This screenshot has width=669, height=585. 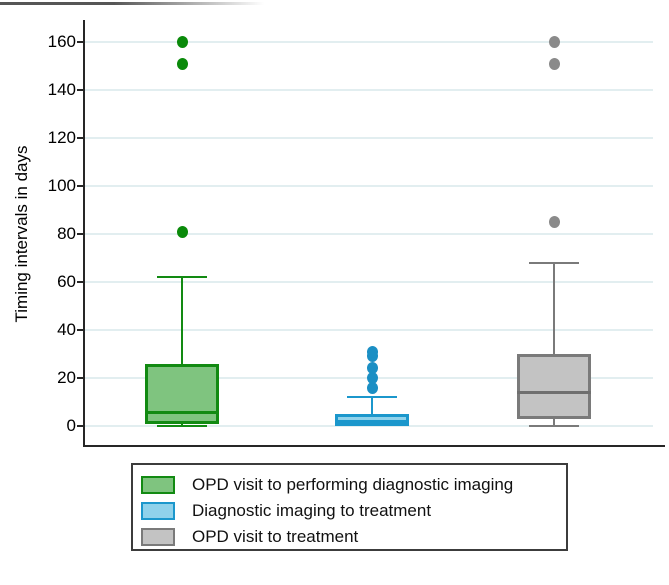 I want to click on gridline-y80, so click(x=369, y=234).